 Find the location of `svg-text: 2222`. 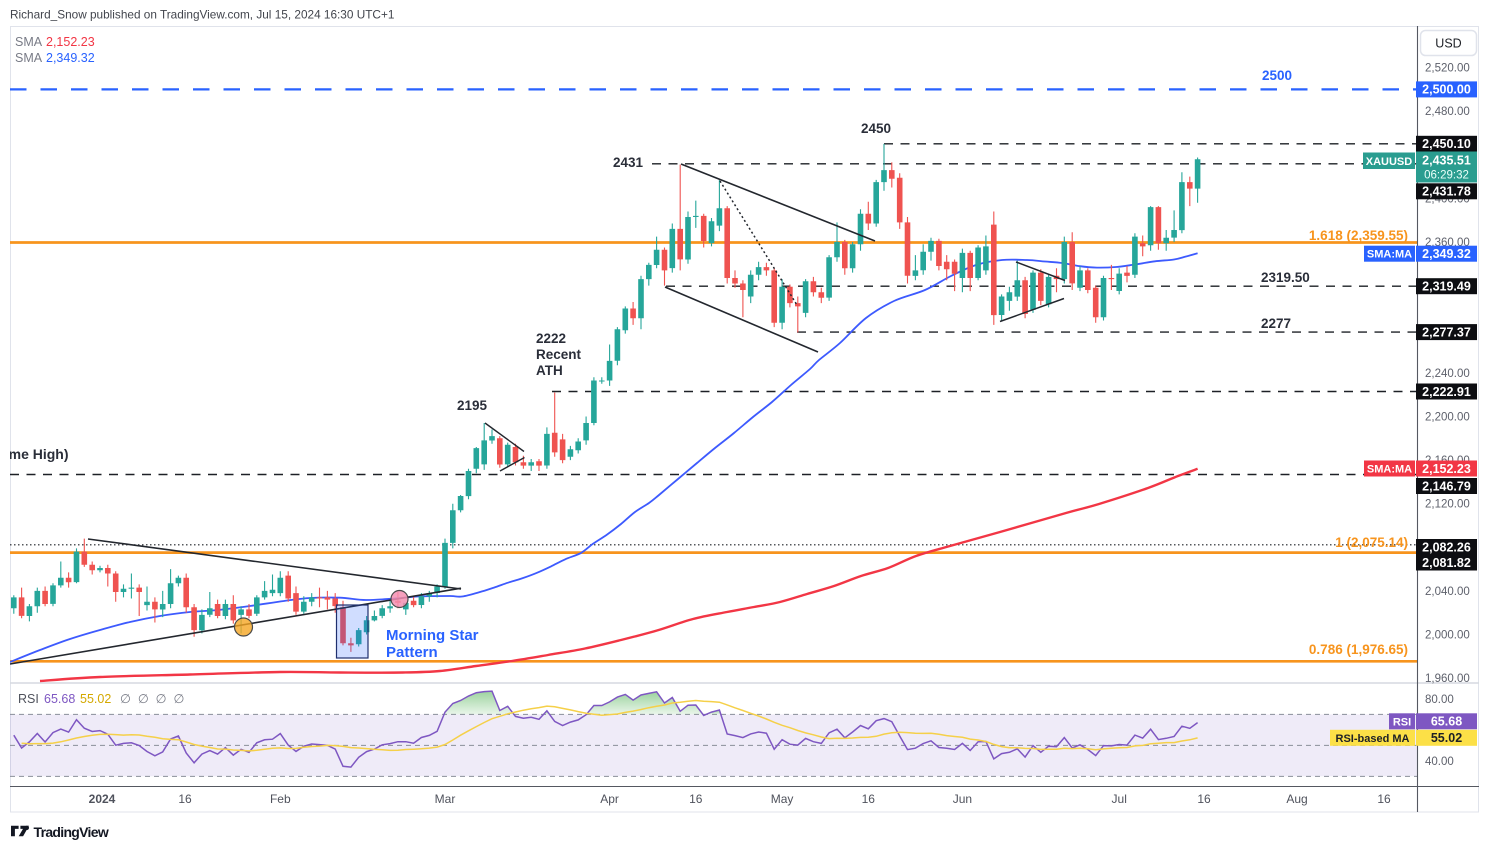

svg-text: 2222 is located at coordinates (551, 338).